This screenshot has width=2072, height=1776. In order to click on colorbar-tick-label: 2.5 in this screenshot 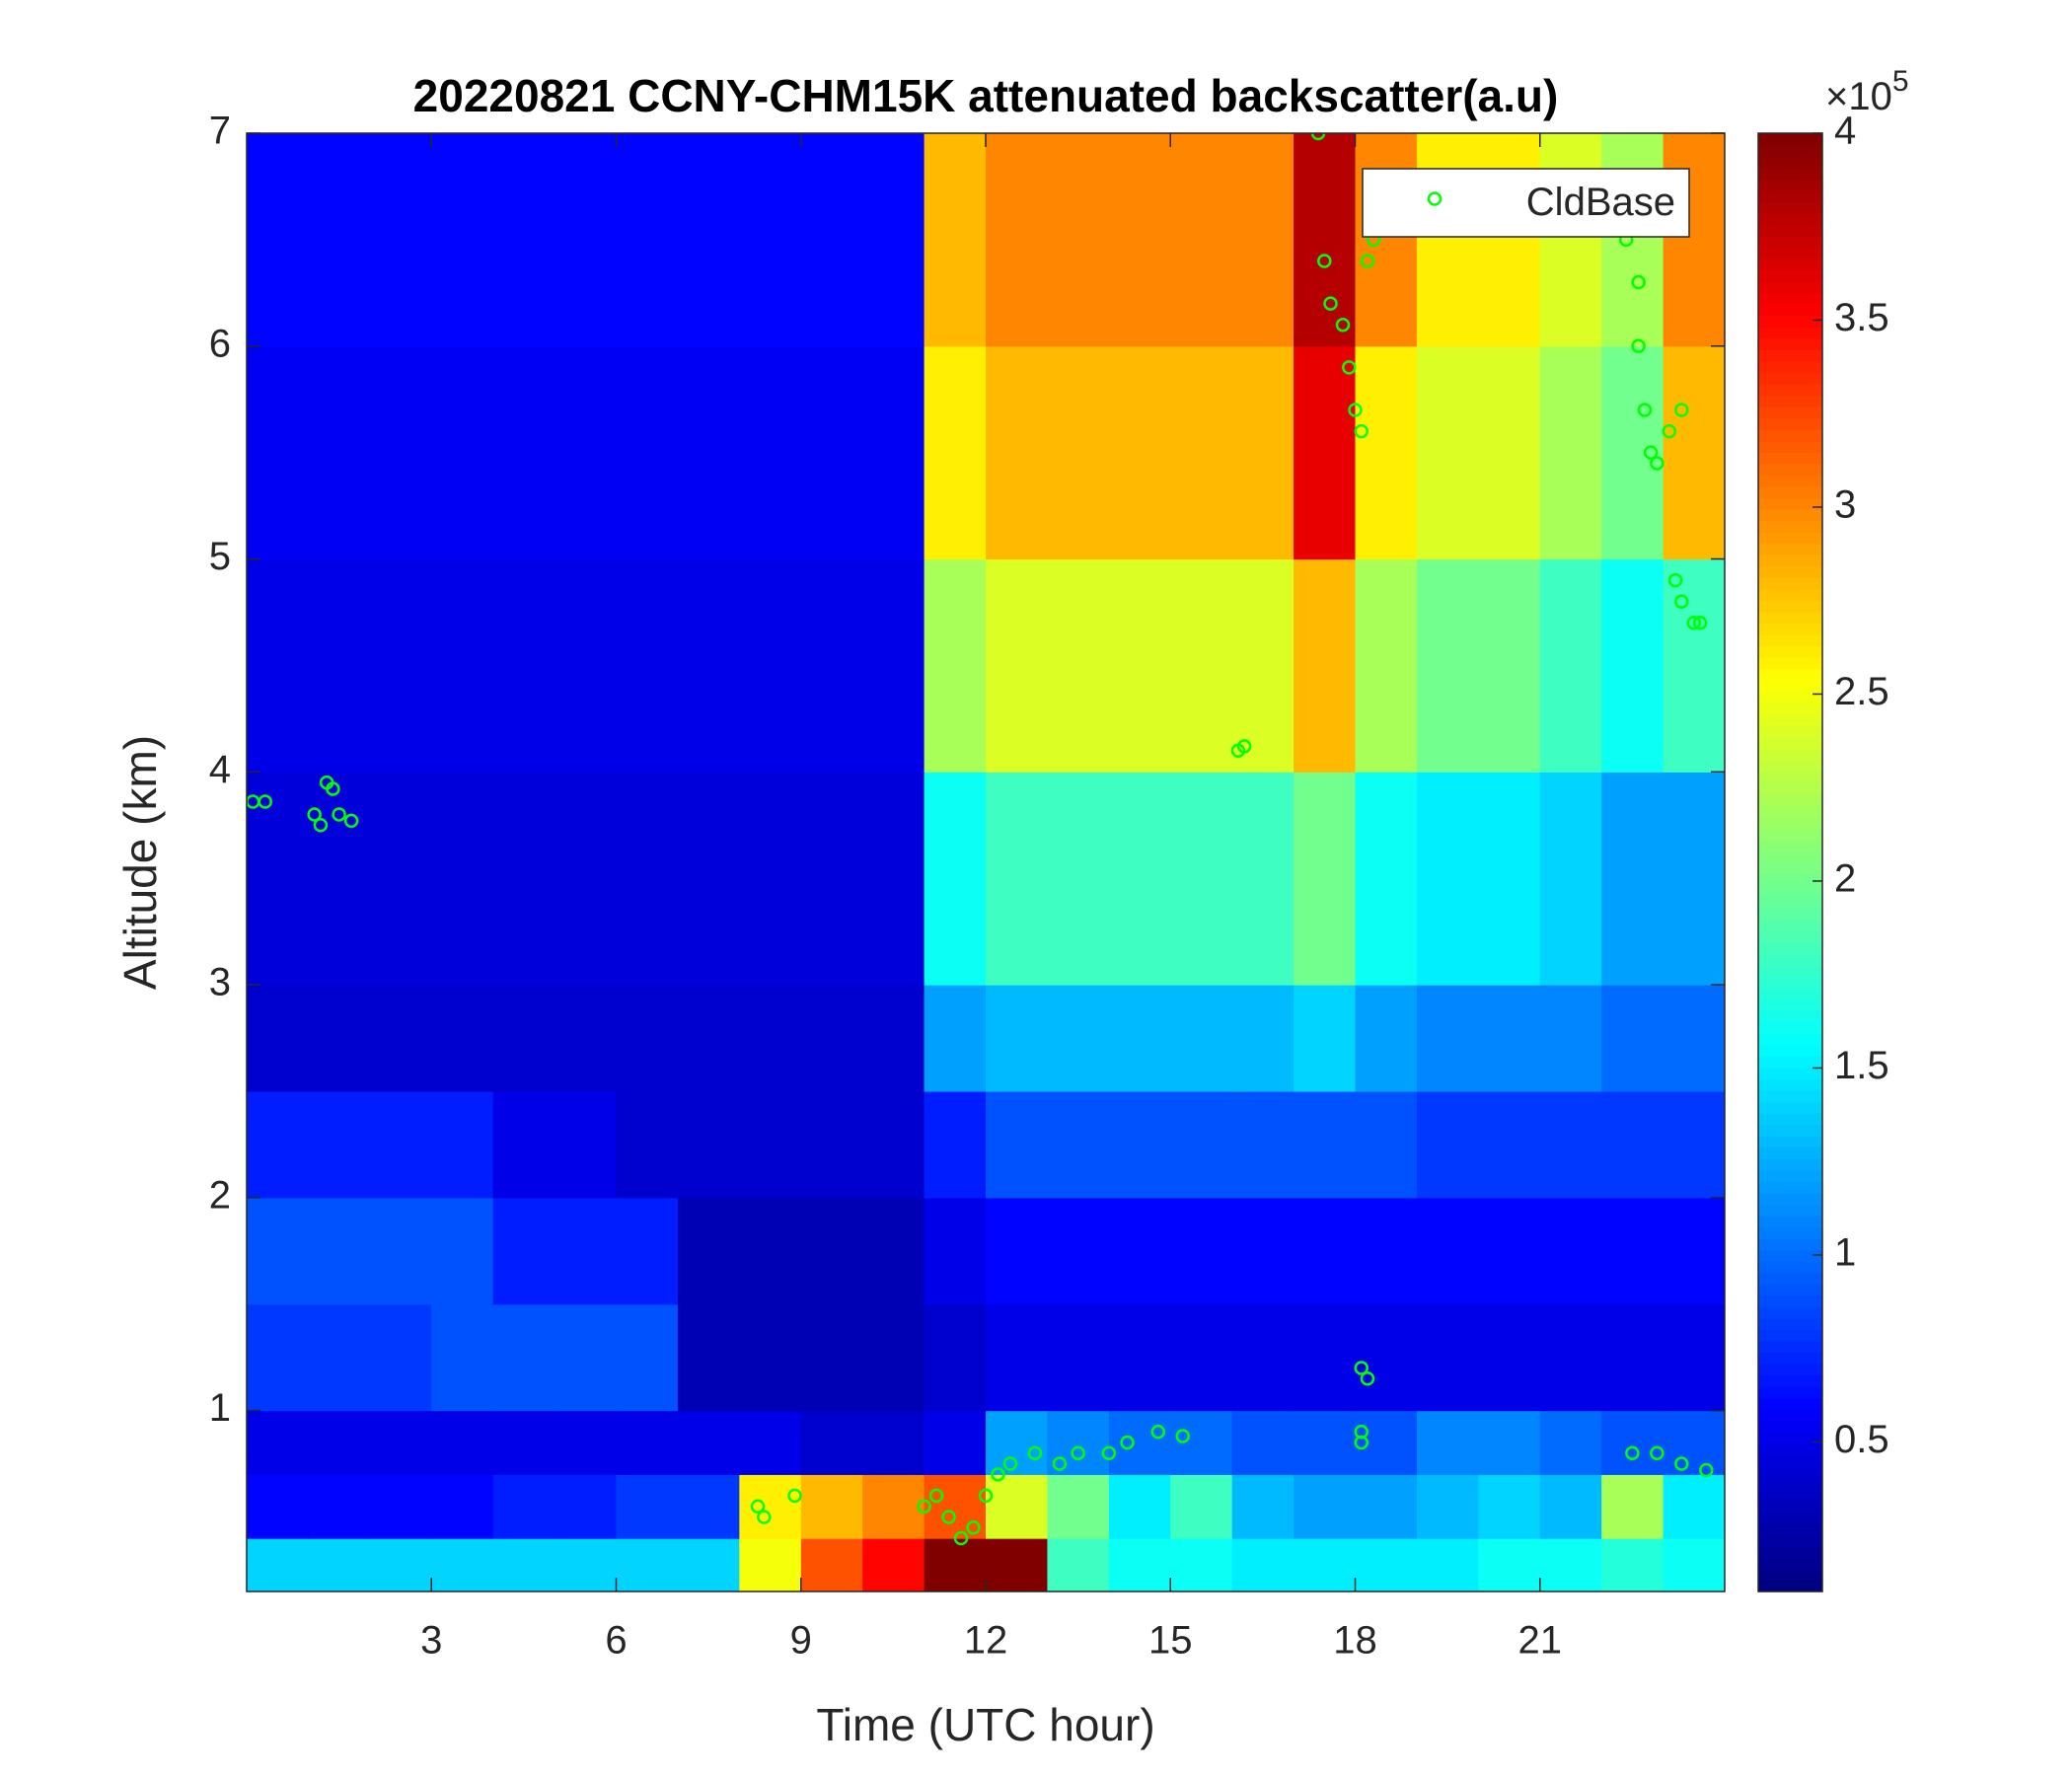, I will do `click(1862, 692)`.